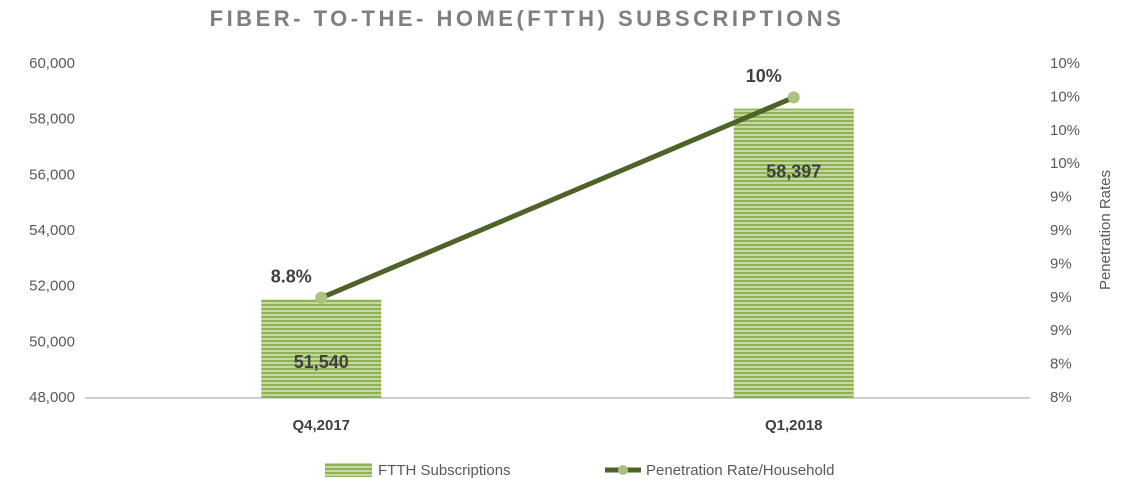 Image resolution: width=1128 pixels, height=486 pixels. Describe the element at coordinates (764, 76) in the screenshot. I see `line-data-label: 10%` at that location.